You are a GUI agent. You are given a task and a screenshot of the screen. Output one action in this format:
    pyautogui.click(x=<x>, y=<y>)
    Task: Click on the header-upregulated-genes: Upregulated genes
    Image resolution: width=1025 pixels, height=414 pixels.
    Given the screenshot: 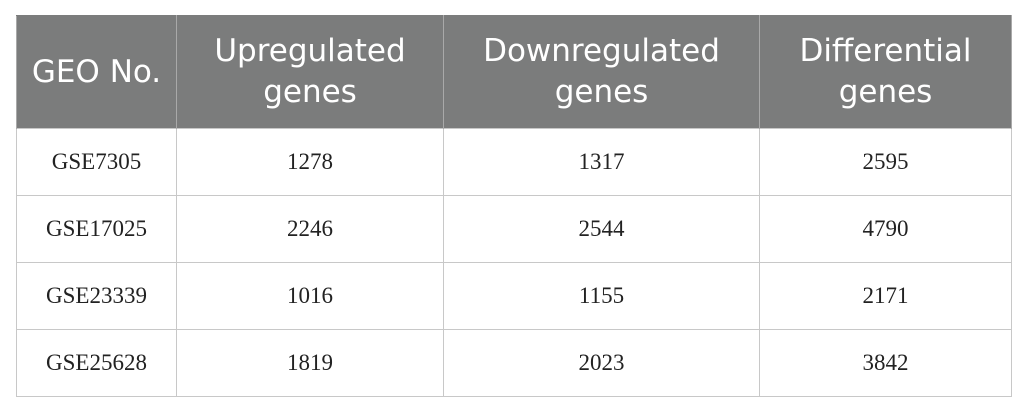 What is the action you would take?
    pyautogui.click(x=310, y=72)
    